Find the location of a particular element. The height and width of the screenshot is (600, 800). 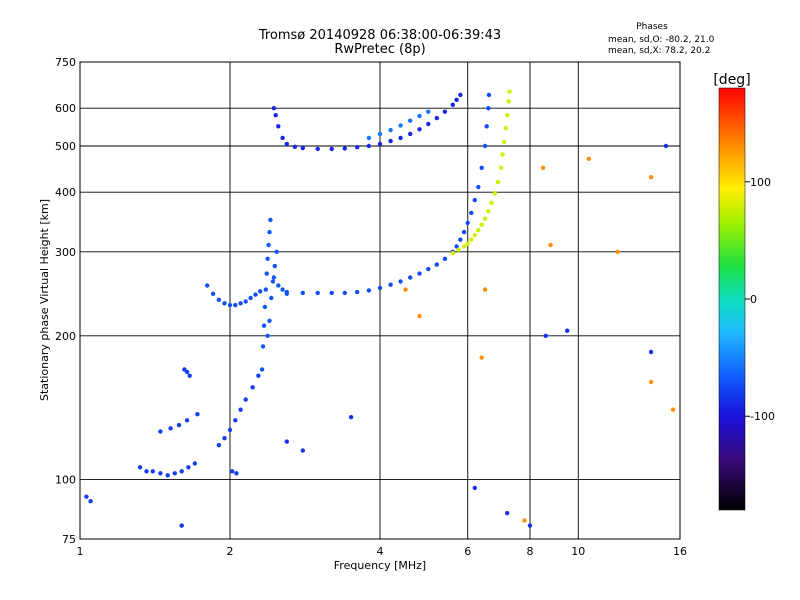

x-axis-label: Frequency [MHz] is located at coordinates (380, 565).